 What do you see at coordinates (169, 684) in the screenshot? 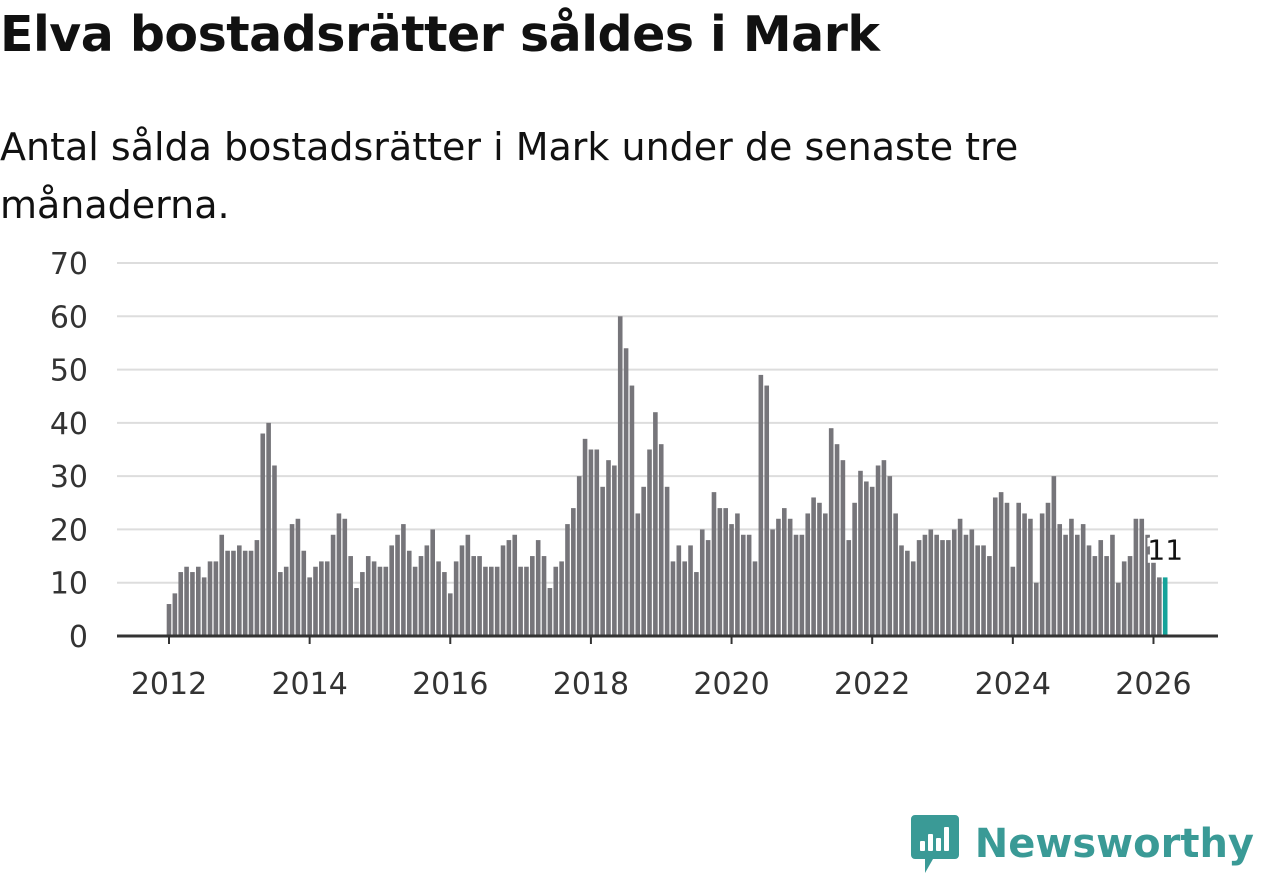
I see `x-tick-label: 2012` at bounding box center [169, 684].